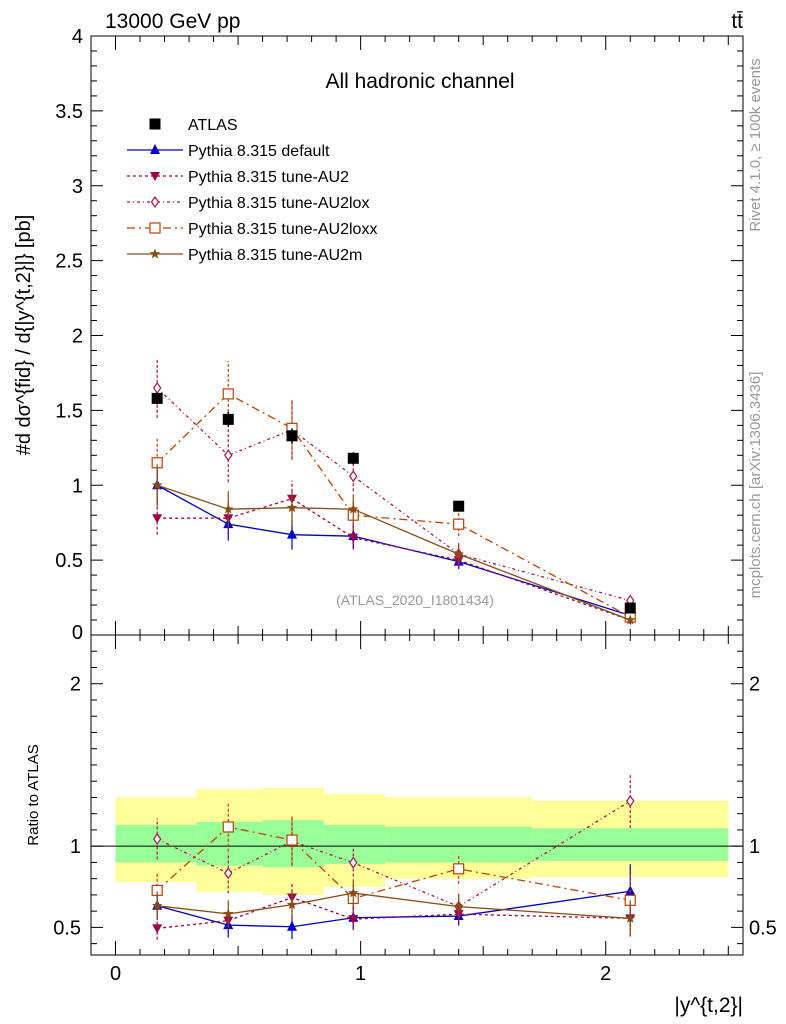 The image size is (786, 1024). I want to click on legend-label-0: Pythia 8.315 default, so click(259, 151).